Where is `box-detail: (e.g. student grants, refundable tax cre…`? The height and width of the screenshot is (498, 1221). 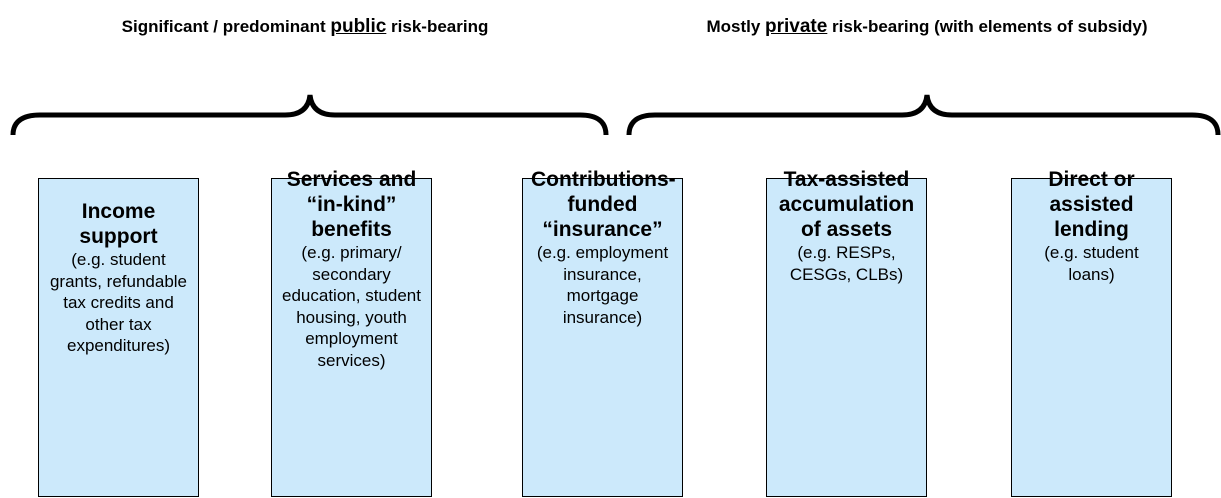 box-detail: (e.g. student grants, refundable tax cre… is located at coordinates (118, 302).